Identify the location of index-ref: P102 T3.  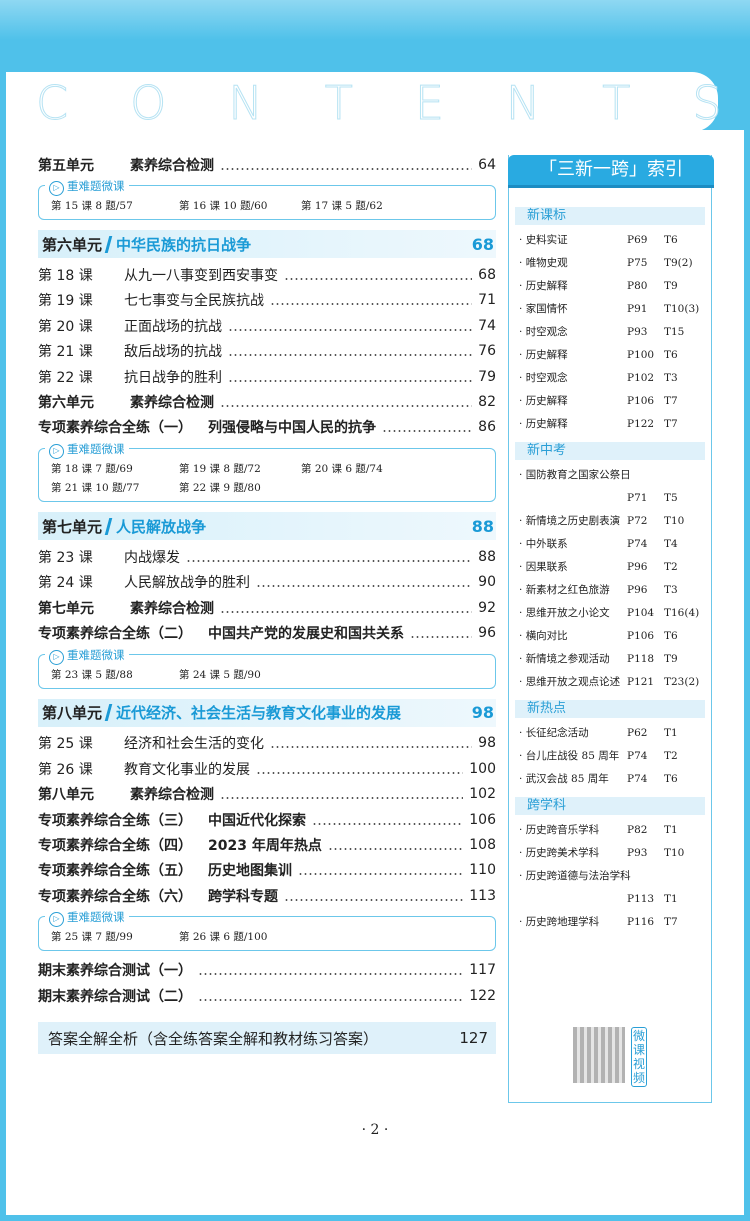
(666, 378).